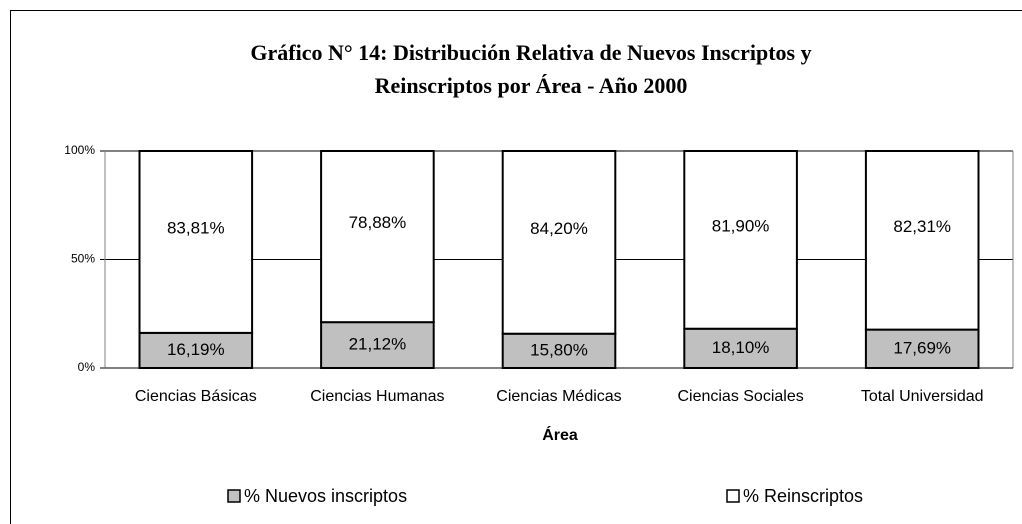  Describe the element at coordinates (325, 496) in the screenshot. I see `legend-label: % Nuevos inscriptos` at that location.